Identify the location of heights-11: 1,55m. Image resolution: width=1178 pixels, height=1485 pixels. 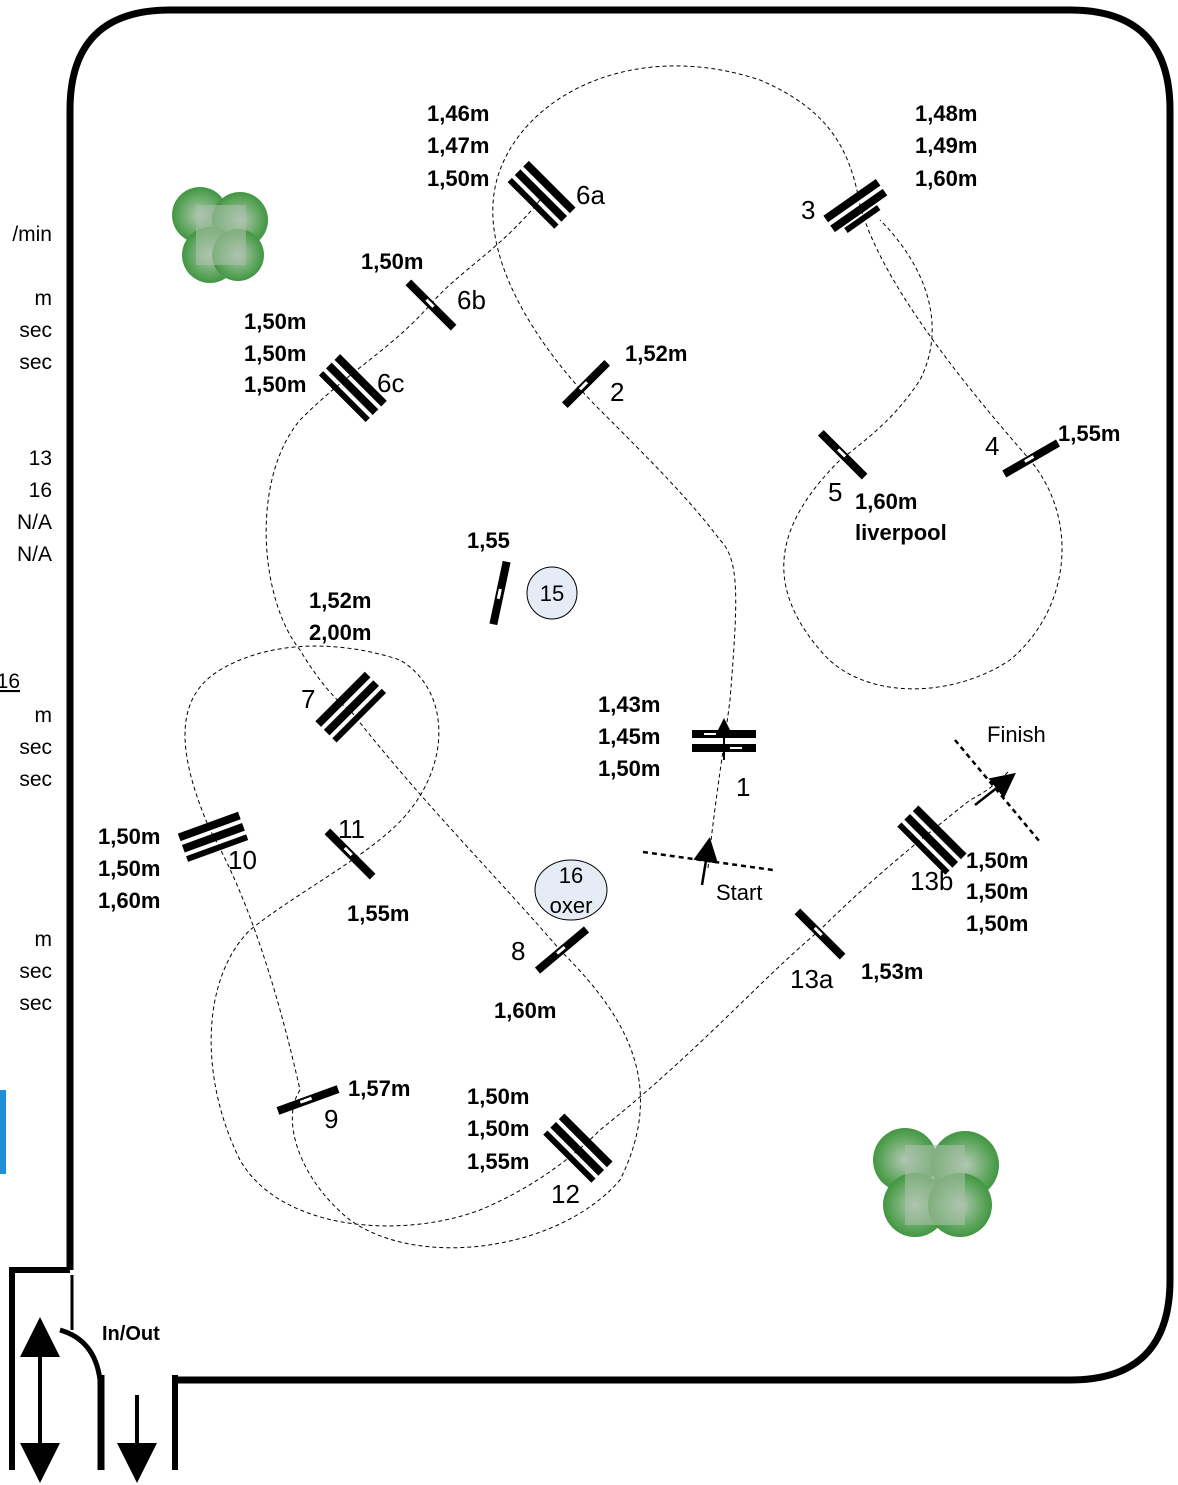
(378, 913).